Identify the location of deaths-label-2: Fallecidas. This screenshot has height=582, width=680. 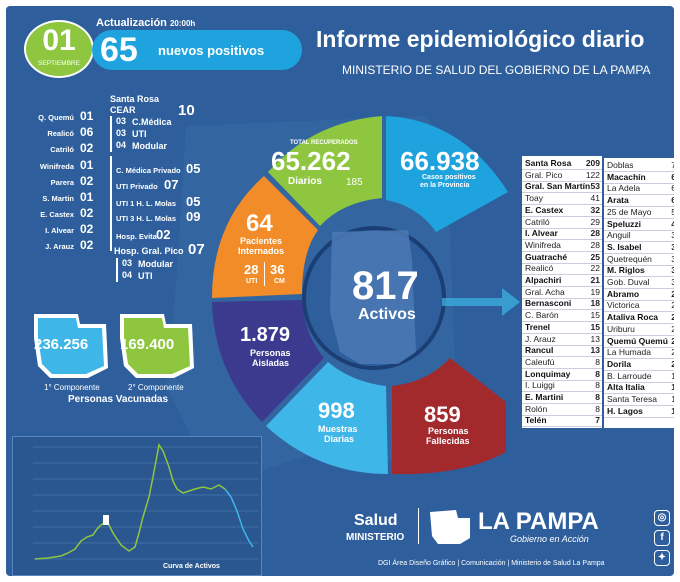
(448, 441).